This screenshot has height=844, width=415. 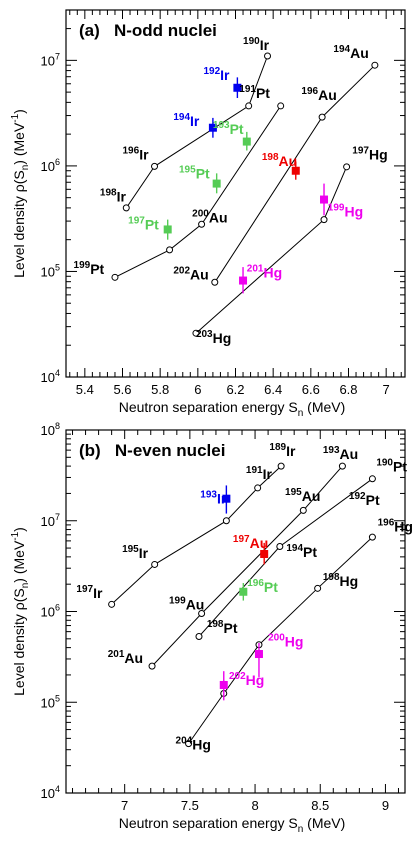 What do you see at coordinates (209, 217) in the screenshot?
I see `nucleus-label: 200Au` at bounding box center [209, 217].